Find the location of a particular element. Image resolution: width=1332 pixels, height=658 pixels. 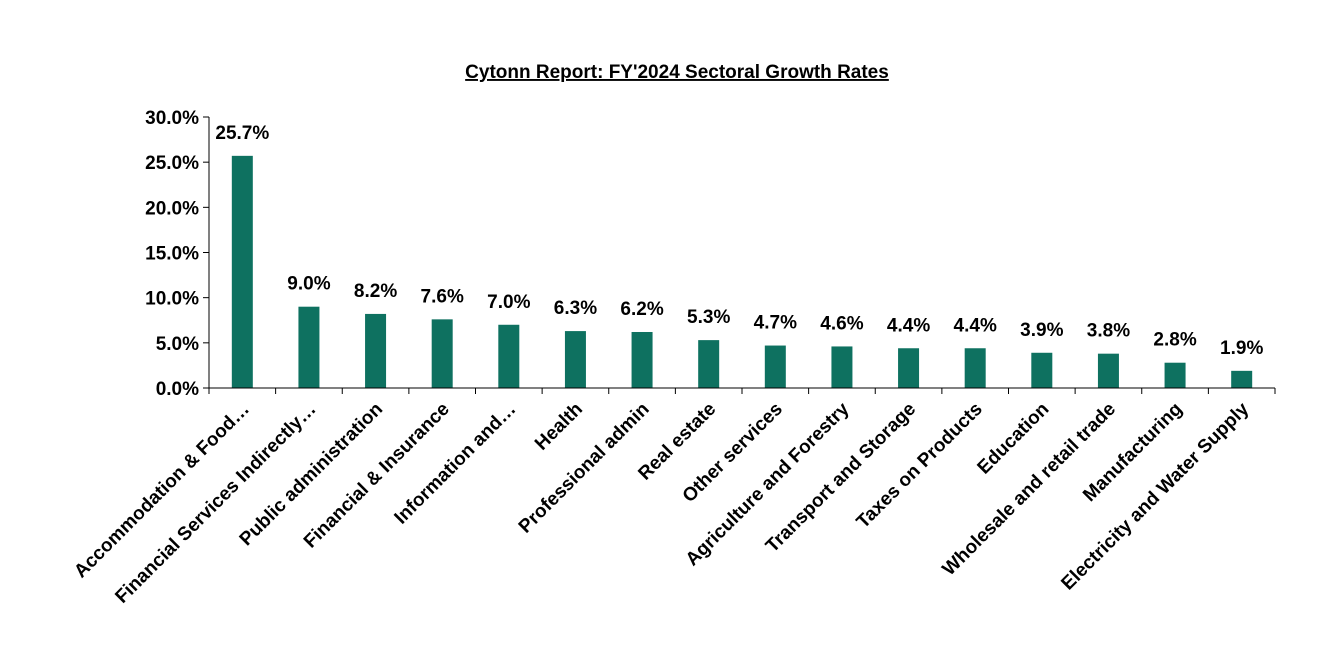

bar-data-label: 3.9% is located at coordinates (1041, 330).